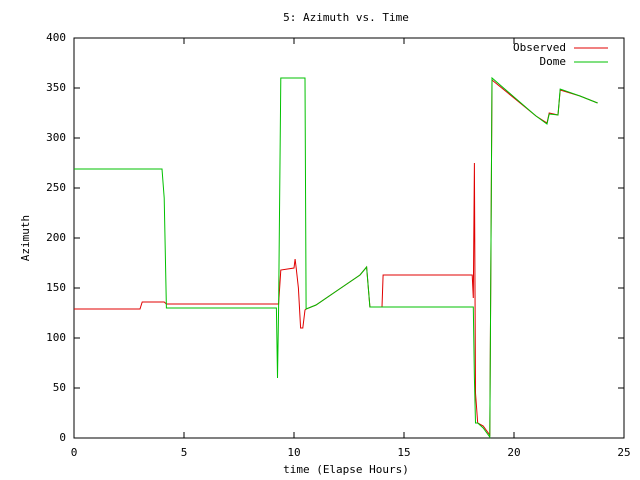  I want to click on y-tick-label: 300, so click(56, 137).